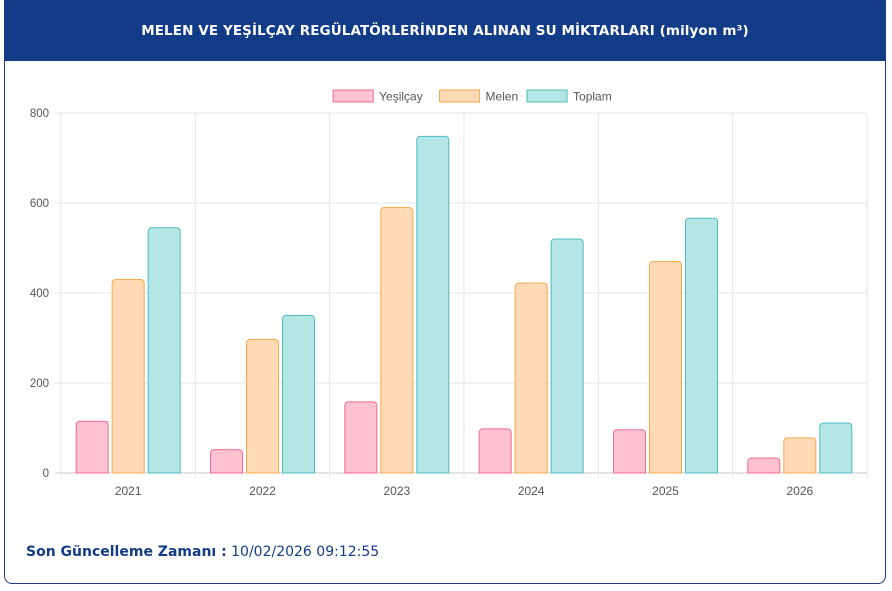 The height and width of the screenshot is (591, 892). What do you see at coordinates (39, 114) in the screenshot?
I see `y-tick-label: 800` at bounding box center [39, 114].